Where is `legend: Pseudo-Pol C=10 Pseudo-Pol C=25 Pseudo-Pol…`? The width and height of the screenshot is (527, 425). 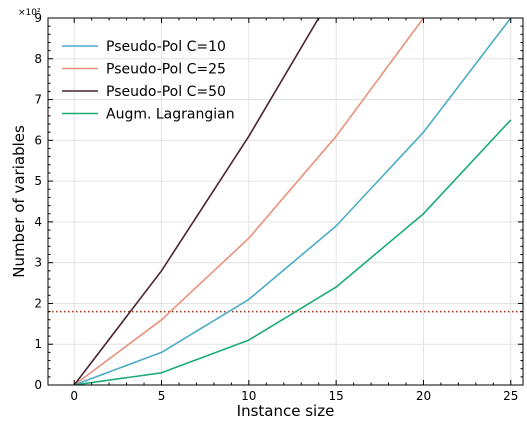
legend: Pseudo-Pol C=10 Pseudo-Pol C=25 Pseudo-Pol… is located at coordinates (148, 81).